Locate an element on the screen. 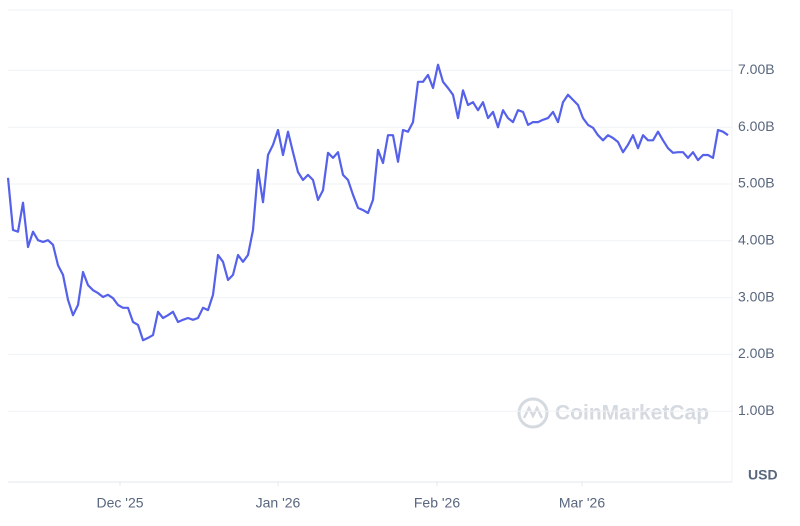 This screenshot has height=526, width=800. y-tick-label: 2.00B is located at coordinates (756, 353).